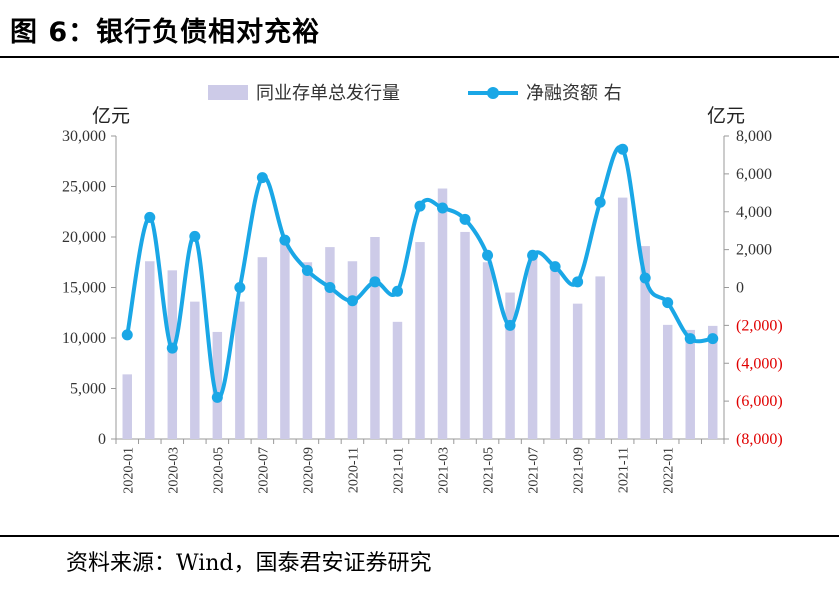 This screenshot has width=839, height=594. What do you see at coordinates (165, 32) in the screenshot?
I see `chart-title: 图 6：银行负债相对充裕` at bounding box center [165, 32].